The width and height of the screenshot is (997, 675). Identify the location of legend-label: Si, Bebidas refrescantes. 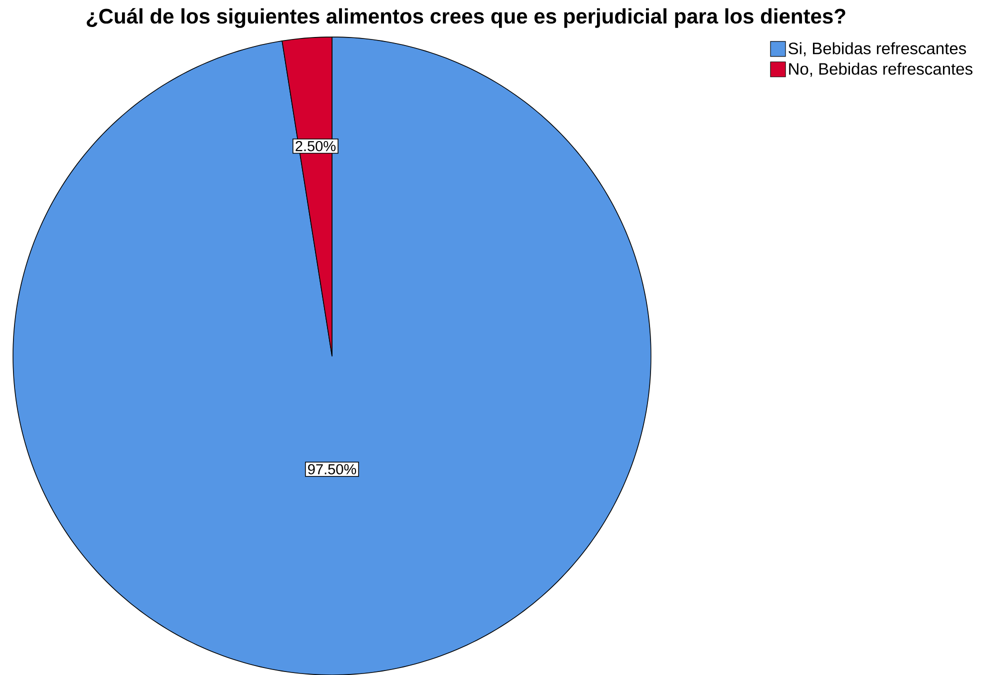
(877, 49).